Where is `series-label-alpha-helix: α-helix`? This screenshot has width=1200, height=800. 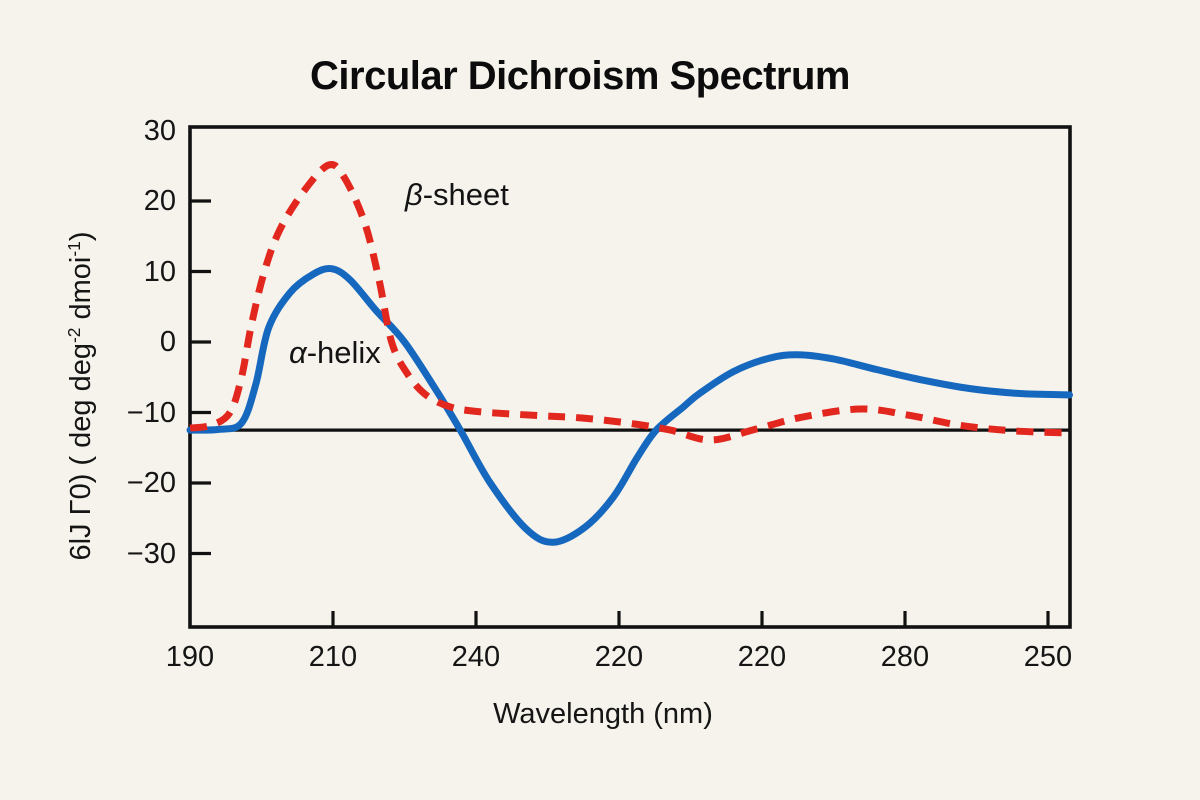 series-label-alpha-helix: α-helix is located at coordinates (335, 352).